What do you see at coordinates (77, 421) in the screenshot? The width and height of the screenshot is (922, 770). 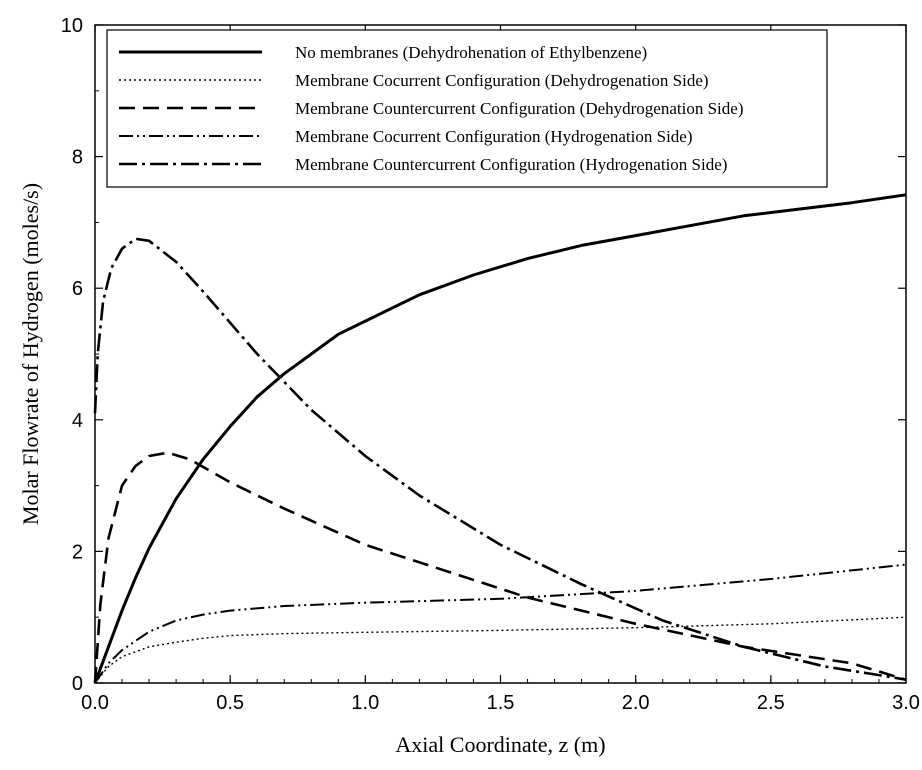 I see `y-tick-label: 4` at bounding box center [77, 421].